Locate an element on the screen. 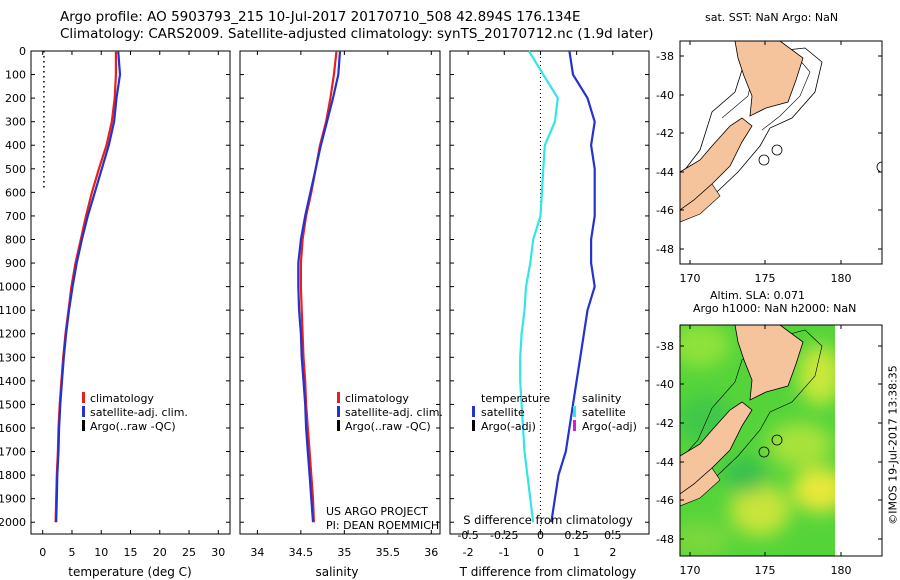  series-climatology is located at coordinates (318, 286).